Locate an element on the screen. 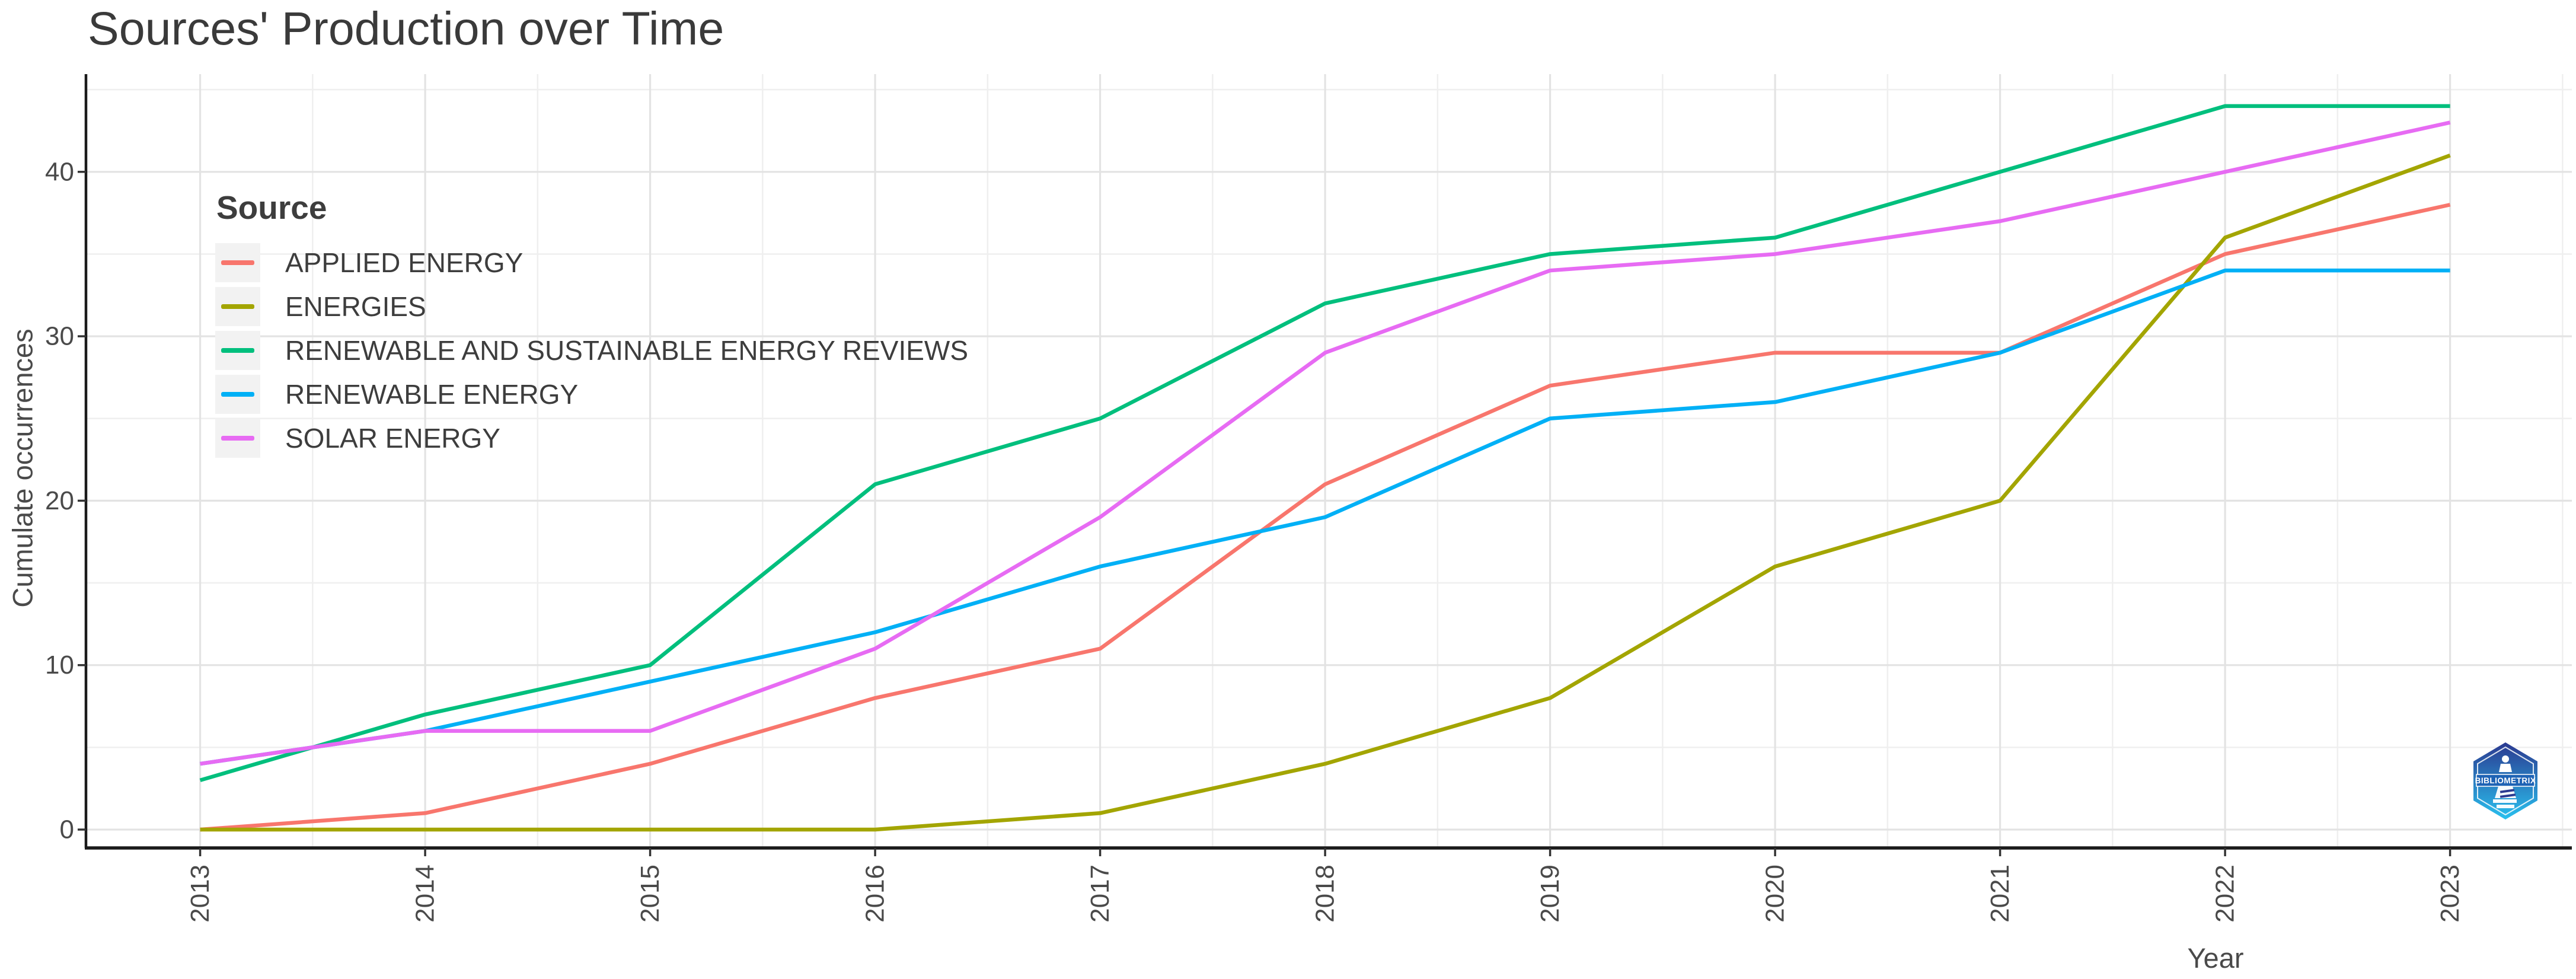 The image size is (2576, 979). x-tick-label: 2019 is located at coordinates (1550, 894).